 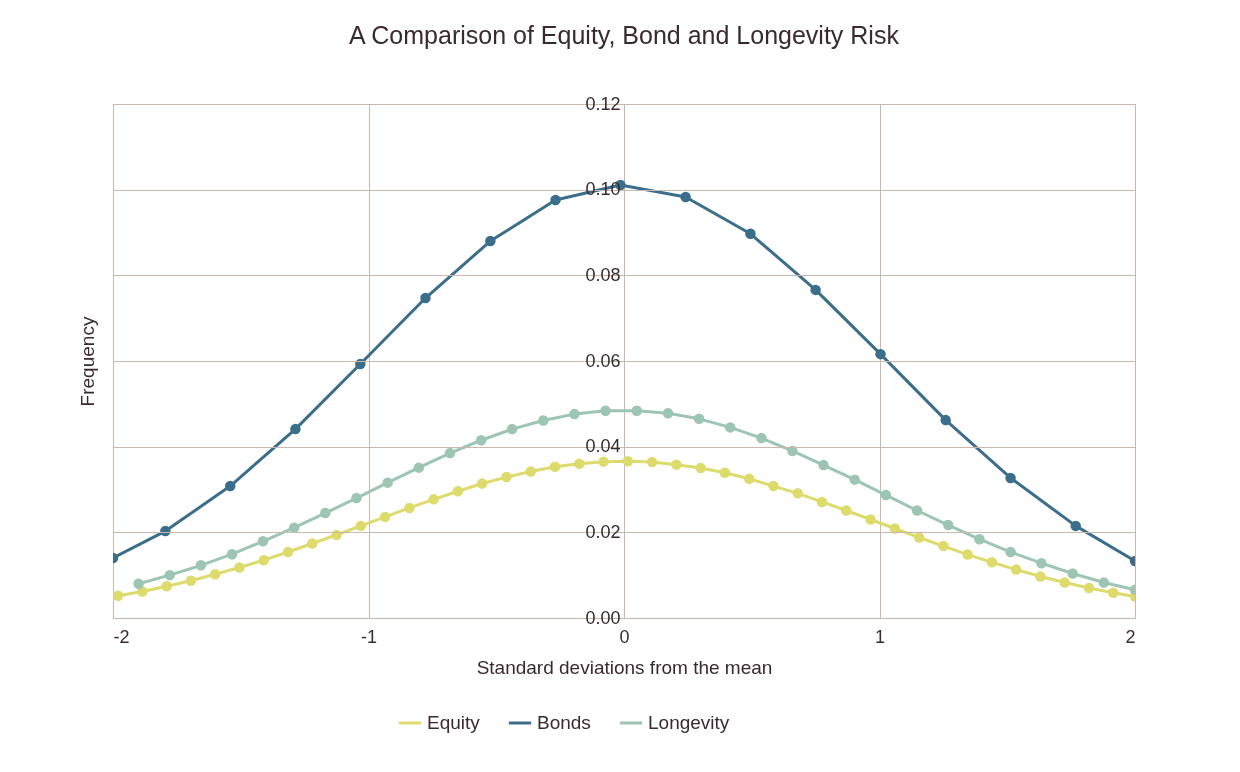 What do you see at coordinates (454, 722) in the screenshot?
I see `legend-label: Equity` at bounding box center [454, 722].